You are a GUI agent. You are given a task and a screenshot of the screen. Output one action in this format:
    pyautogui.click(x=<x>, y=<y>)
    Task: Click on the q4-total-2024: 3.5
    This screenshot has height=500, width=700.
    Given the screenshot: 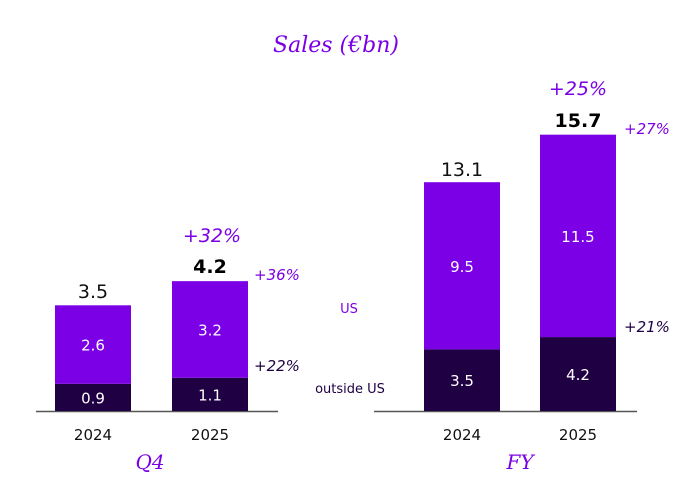 What is the action you would take?
    pyautogui.click(x=93, y=292)
    